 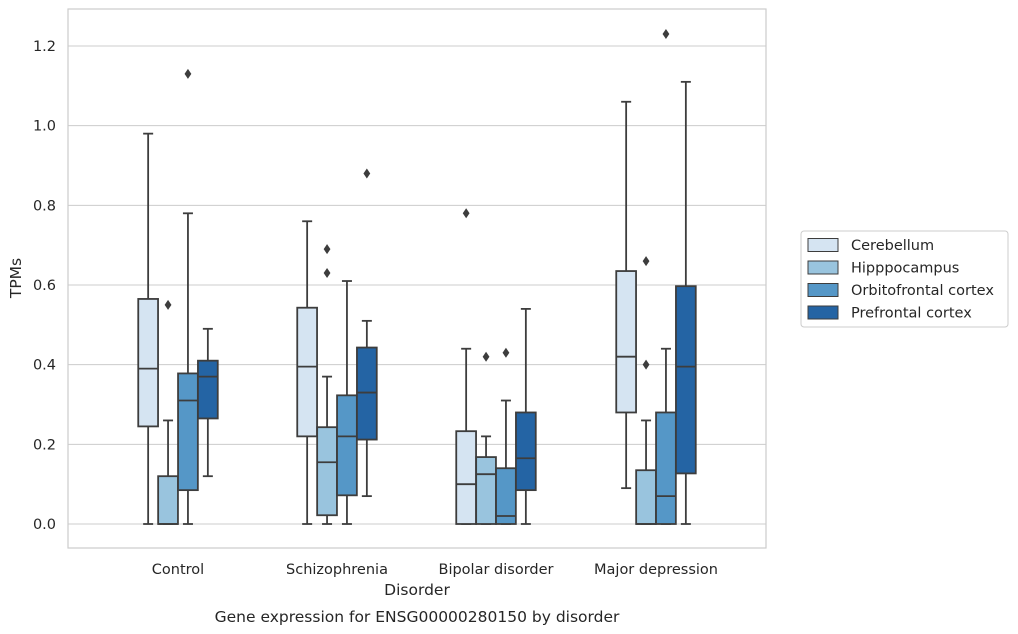 I want to click on x-tick-label: Major depression, so click(x=656, y=570).